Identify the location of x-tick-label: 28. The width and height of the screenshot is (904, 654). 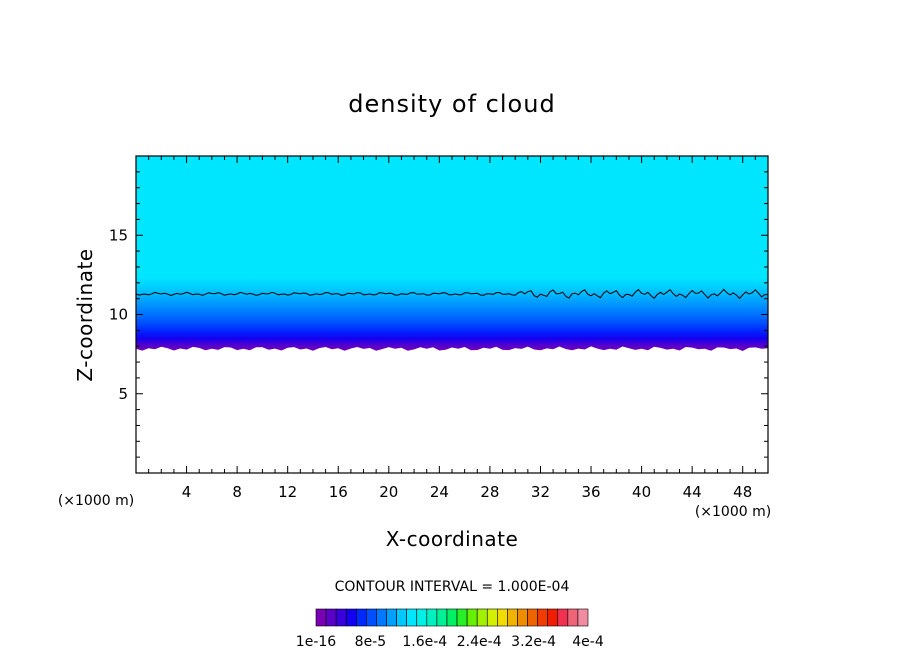
(489, 492).